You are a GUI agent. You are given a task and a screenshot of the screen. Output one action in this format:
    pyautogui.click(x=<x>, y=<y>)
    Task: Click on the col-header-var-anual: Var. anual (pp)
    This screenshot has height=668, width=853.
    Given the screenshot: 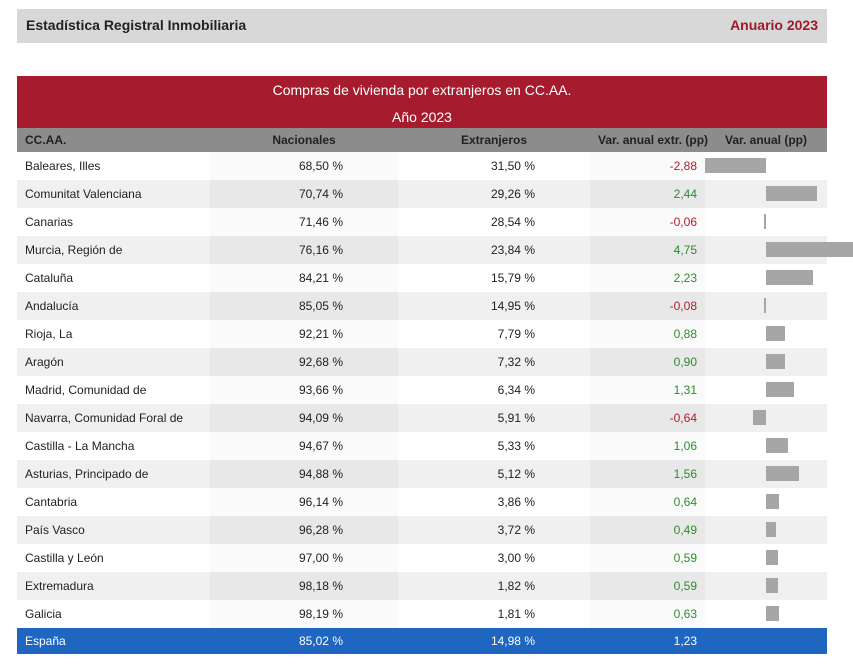 What is the action you would take?
    pyautogui.click(x=766, y=140)
    